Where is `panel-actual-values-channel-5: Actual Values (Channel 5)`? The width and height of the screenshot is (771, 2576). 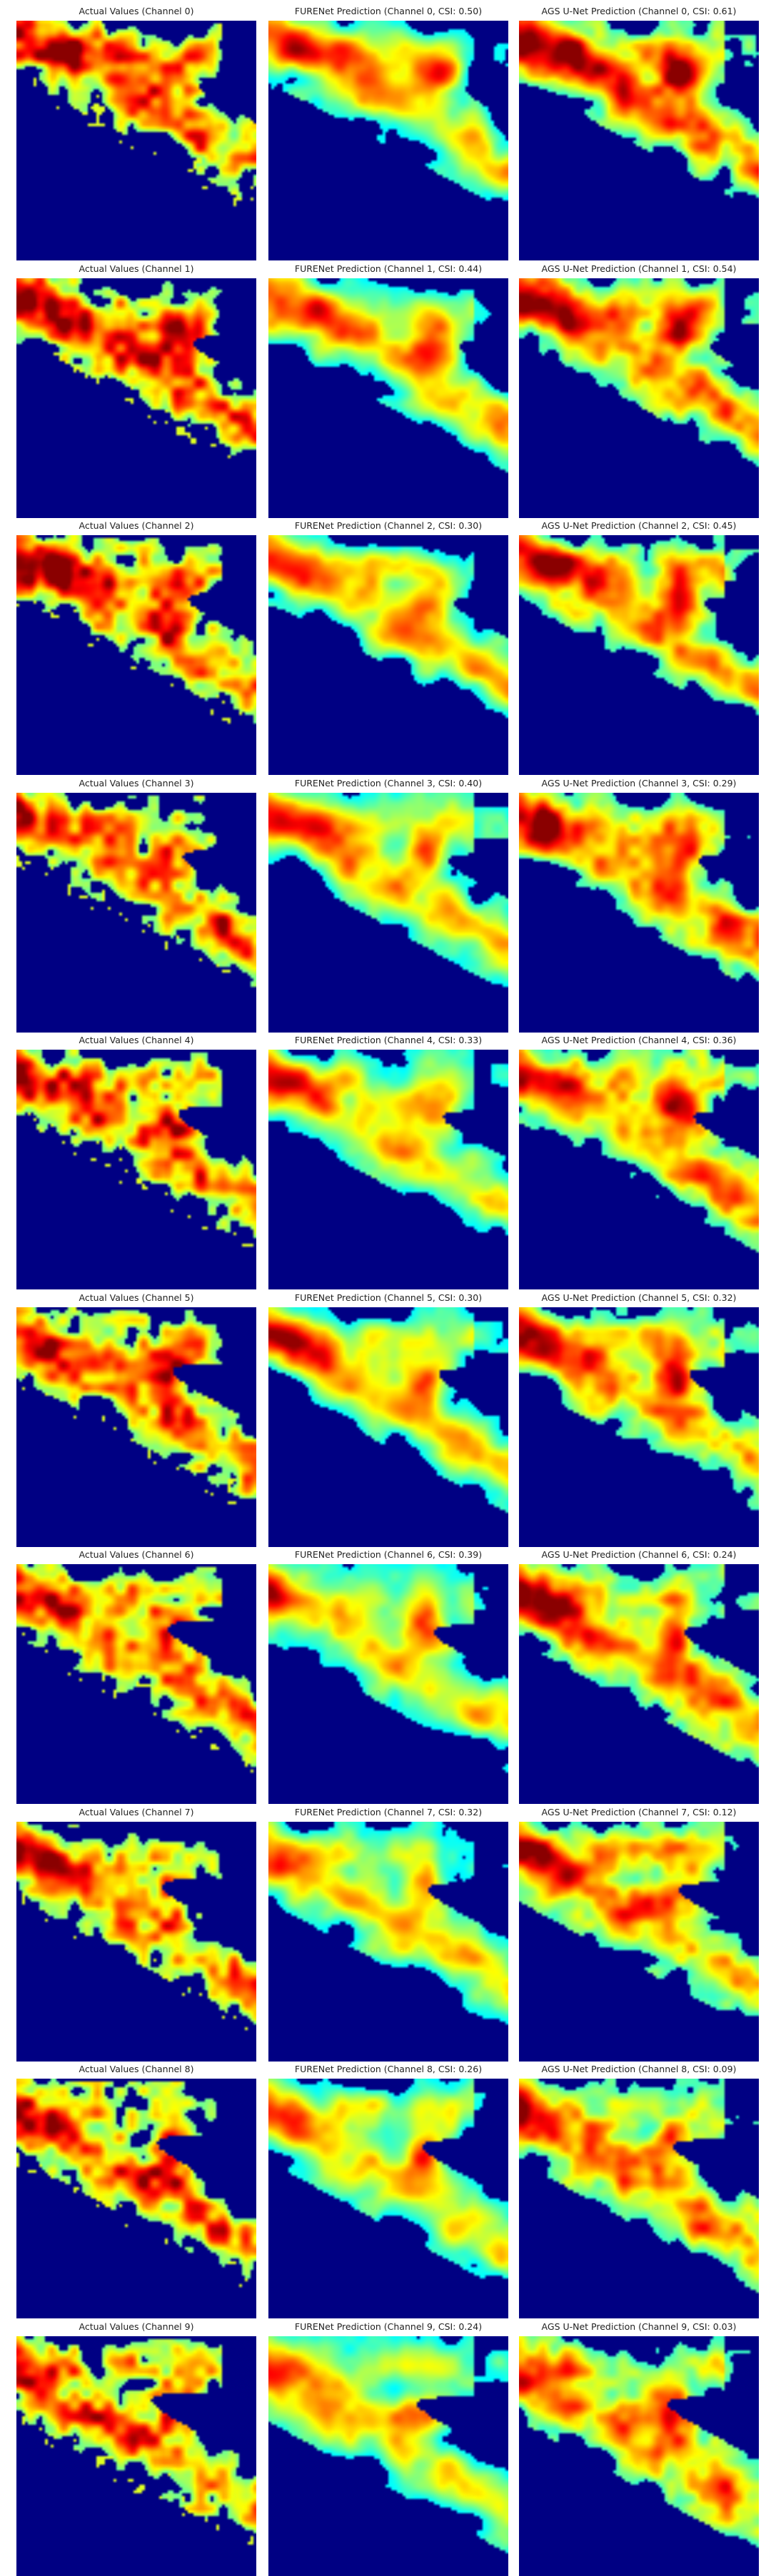 panel-actual-values-channel-5: Actual Values (Channel 5) is located at coordinates (136, 1418).